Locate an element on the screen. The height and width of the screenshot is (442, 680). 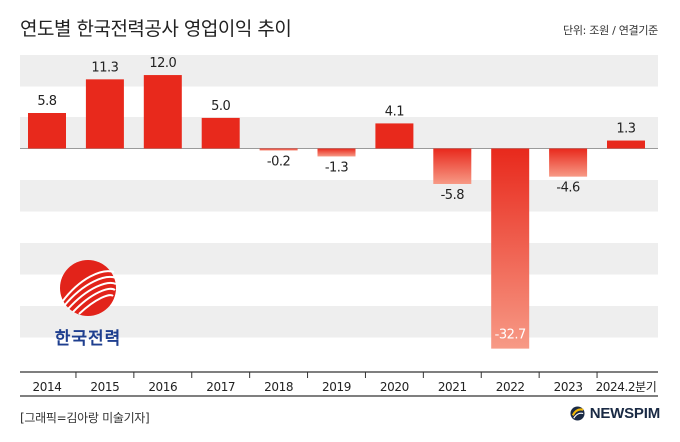
value-label: 4.1 is located at coordinates (394, 111).